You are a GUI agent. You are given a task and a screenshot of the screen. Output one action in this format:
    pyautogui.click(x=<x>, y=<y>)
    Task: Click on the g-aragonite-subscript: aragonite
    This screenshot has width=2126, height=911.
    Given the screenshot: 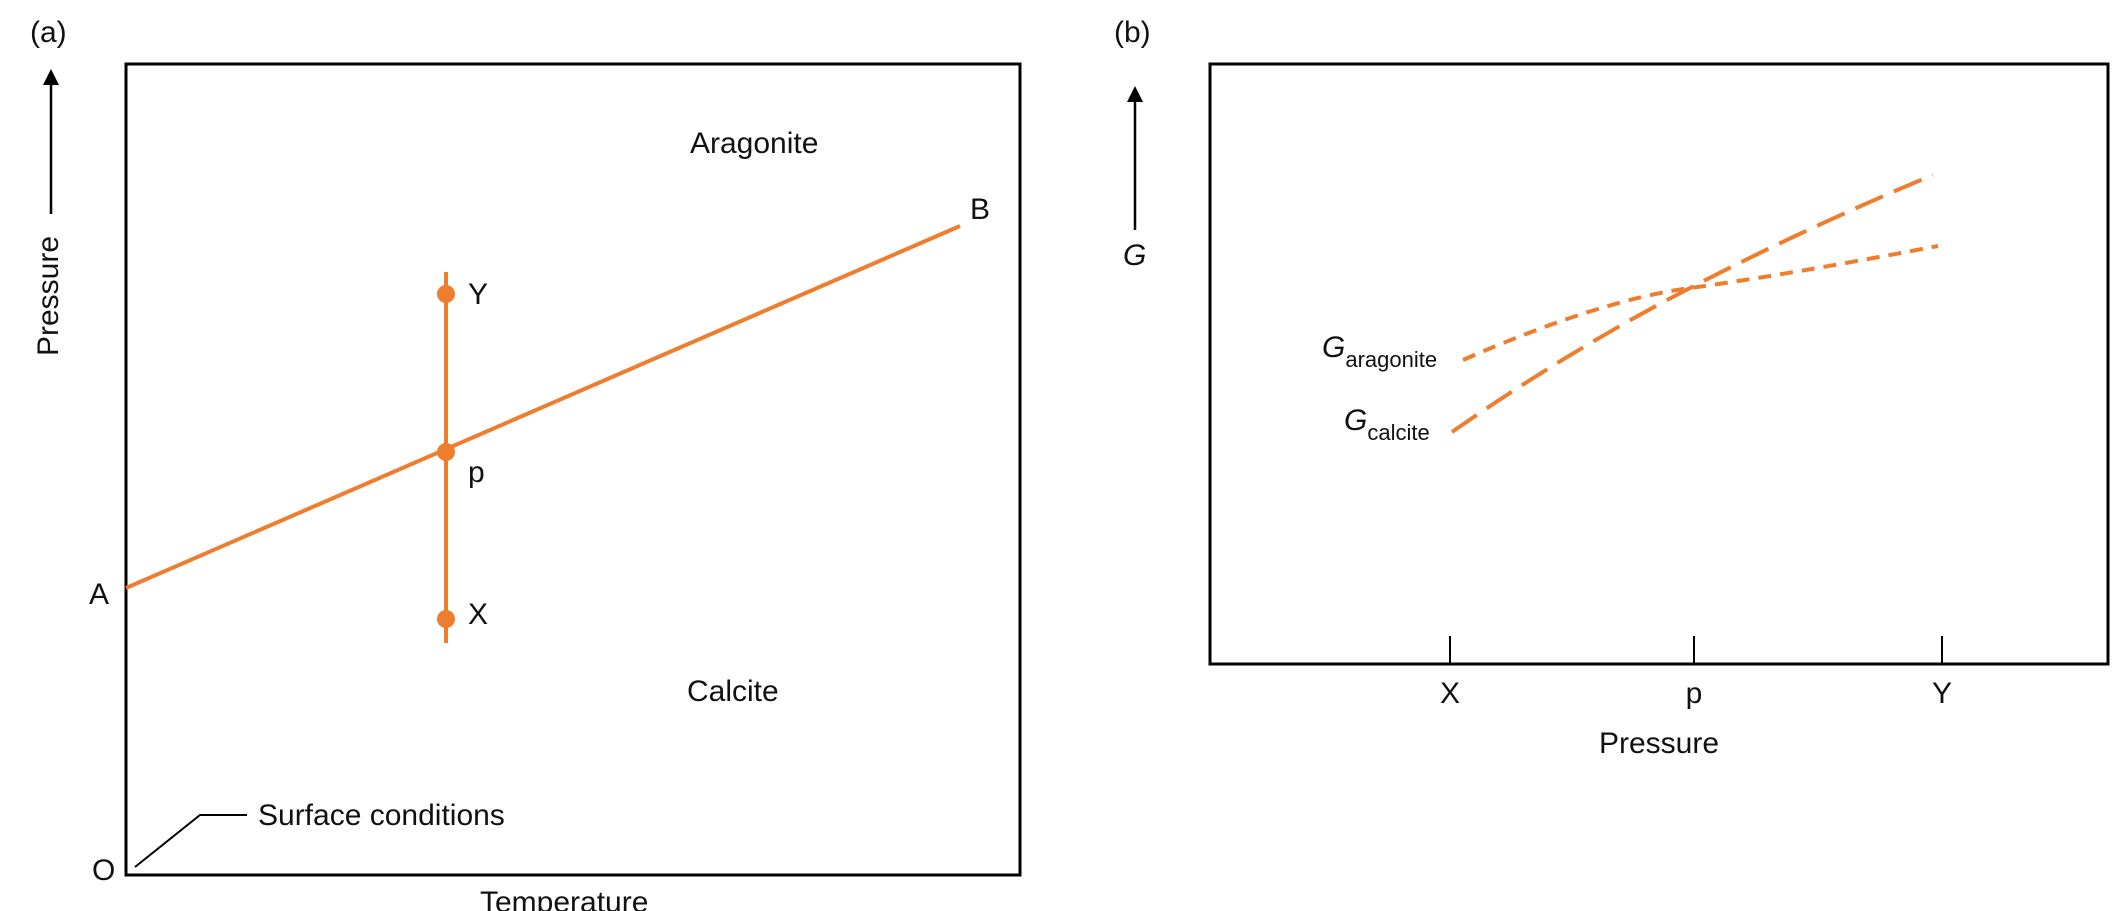 What is the action you would take?
    pyautogui.click(x=1391, y=359)
    